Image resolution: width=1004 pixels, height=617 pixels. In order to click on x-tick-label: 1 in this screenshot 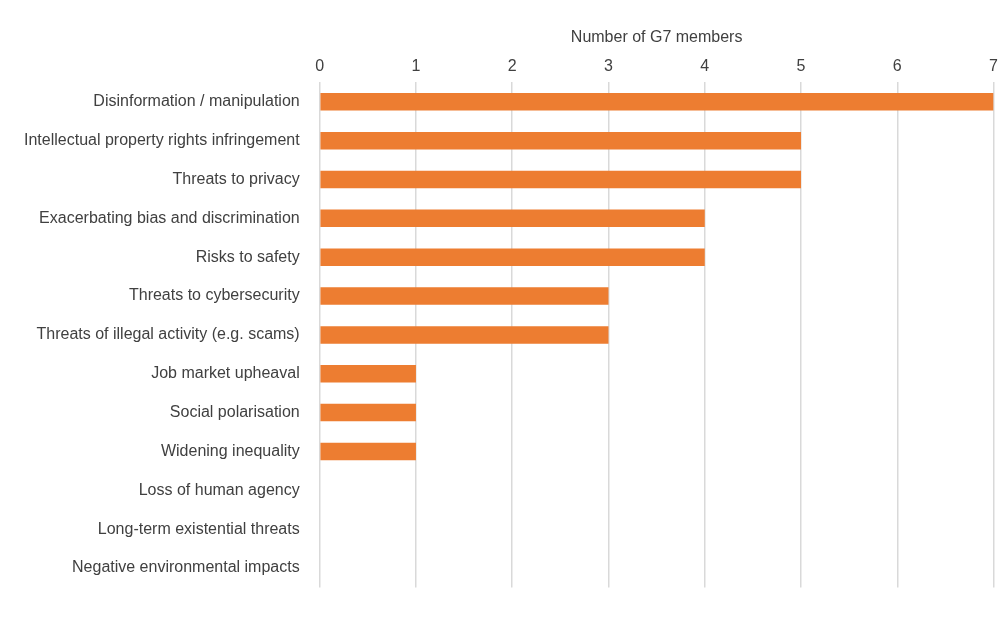, I will do `click(416, 66)`.